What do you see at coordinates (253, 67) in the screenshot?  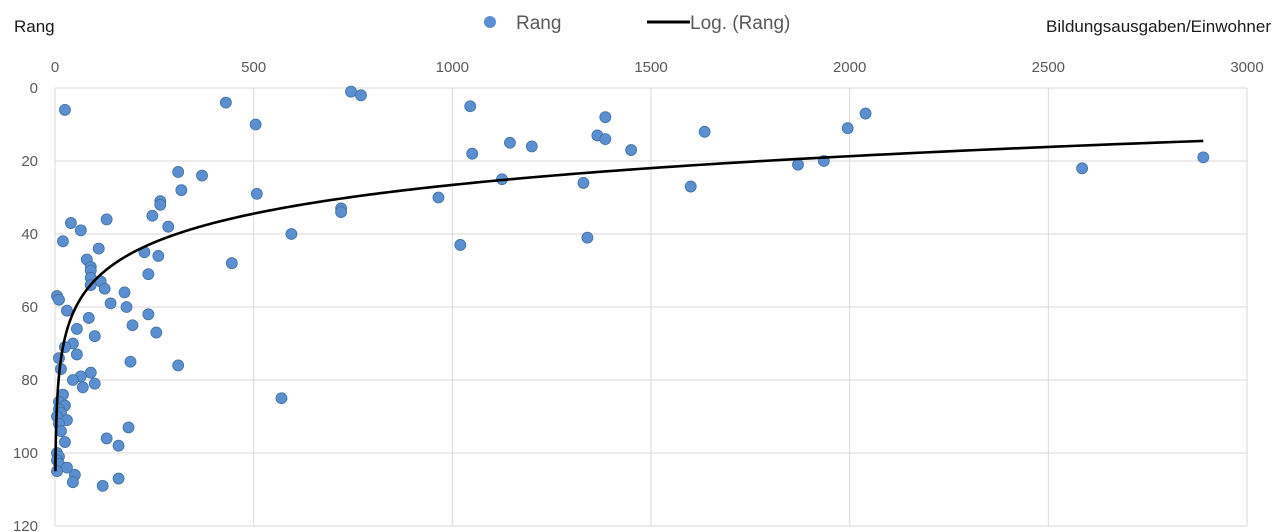 I see `x-tick-label: 500` at bounding box center [253, 67].